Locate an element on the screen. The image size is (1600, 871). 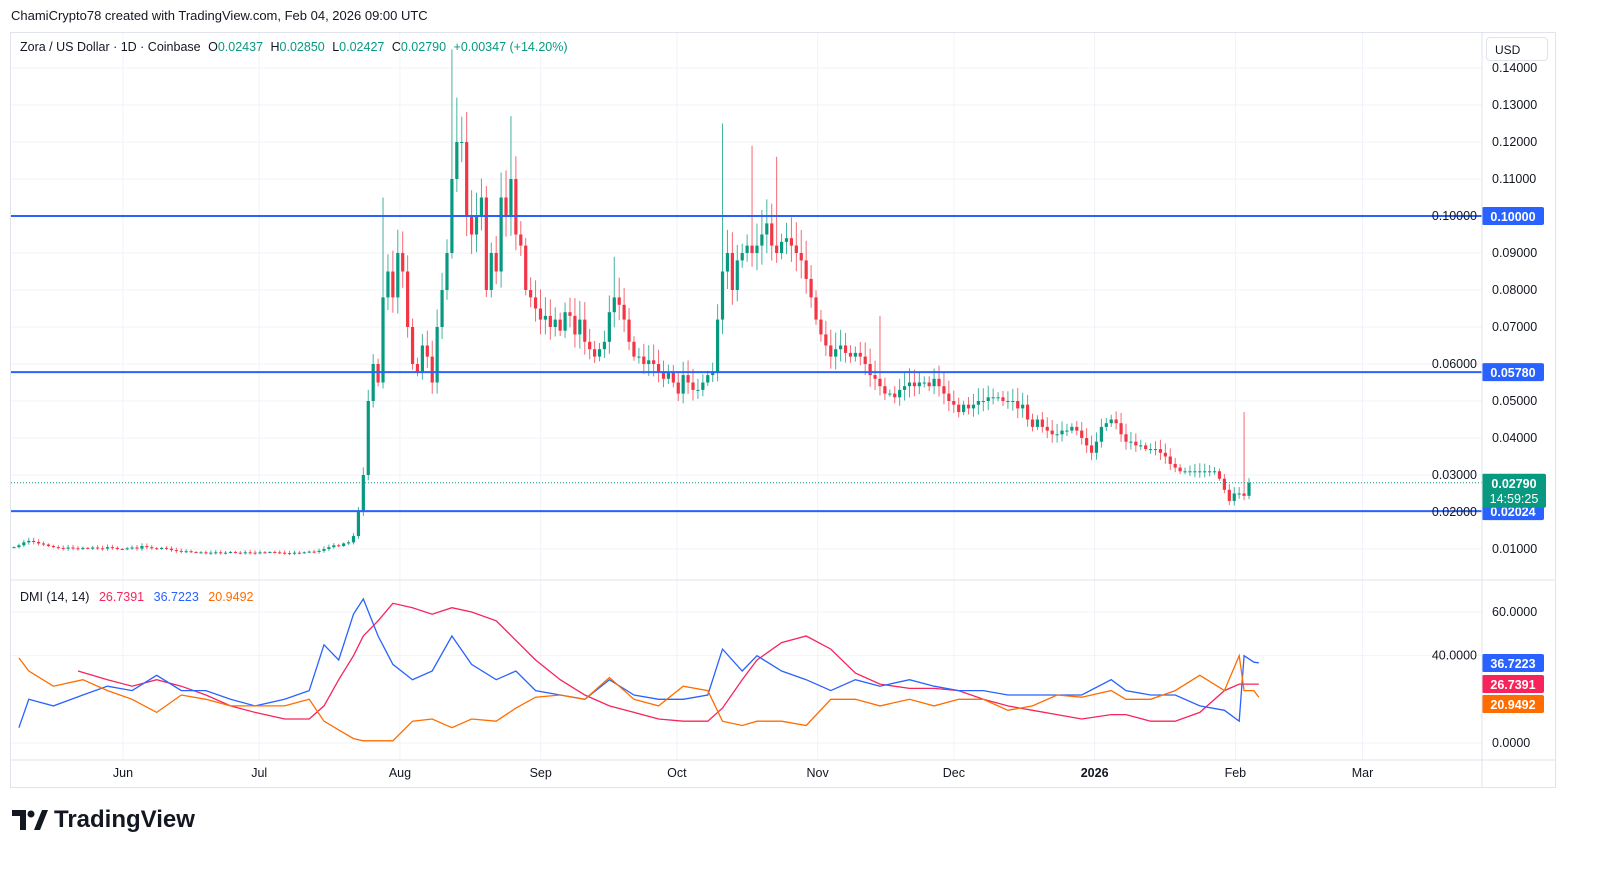
currency-button: USD is located at coordinates (1517, 49).